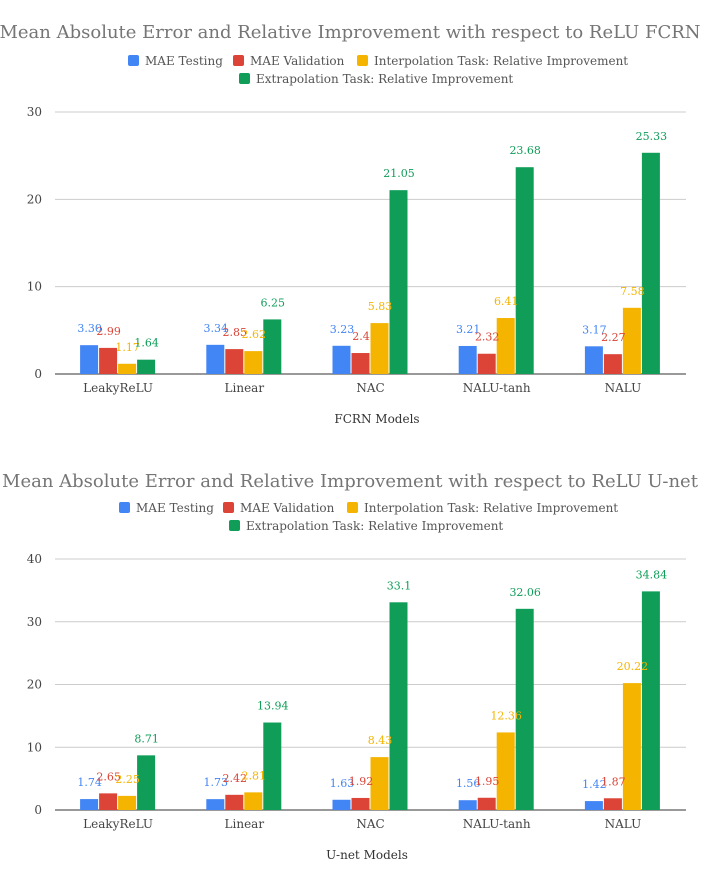 Image resolution: width=725 pixels, height=884 pixels. I want to click on data-label: 12.36, so click(506, 715).